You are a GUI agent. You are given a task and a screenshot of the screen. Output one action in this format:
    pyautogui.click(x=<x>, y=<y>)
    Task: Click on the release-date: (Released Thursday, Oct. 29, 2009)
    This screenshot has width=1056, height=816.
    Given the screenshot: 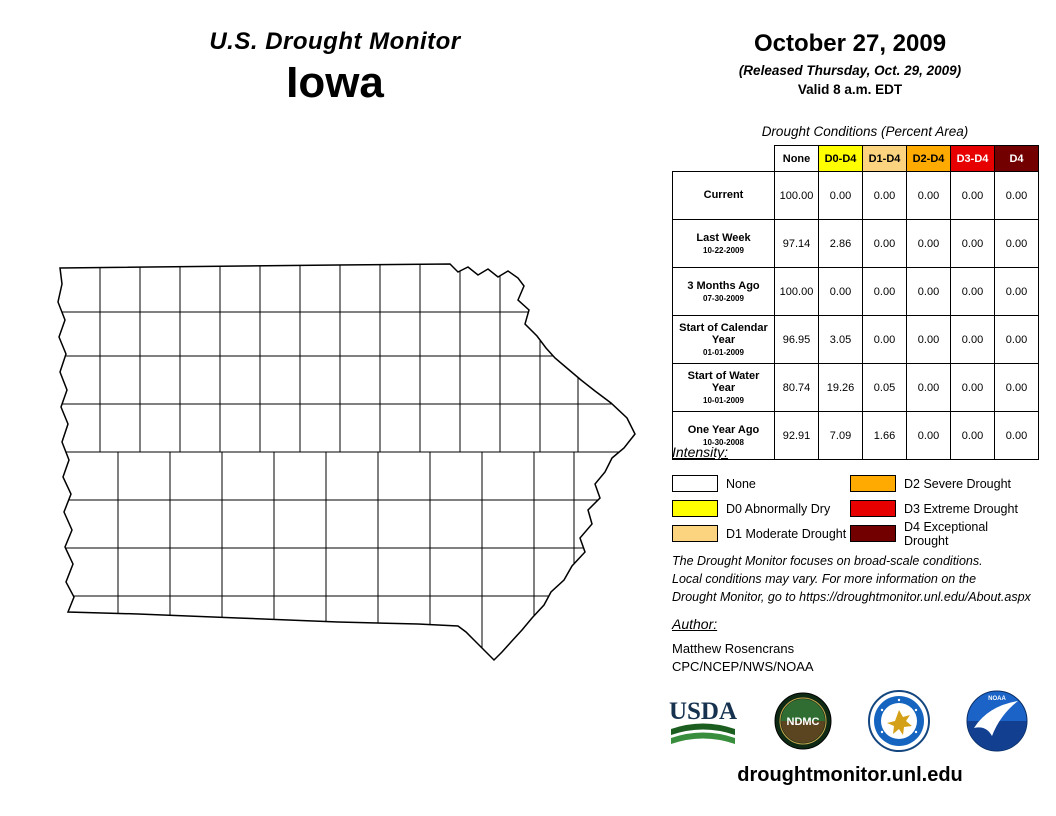 What is the action you would take?
    pyautogui.click(x=850, y=70)
    